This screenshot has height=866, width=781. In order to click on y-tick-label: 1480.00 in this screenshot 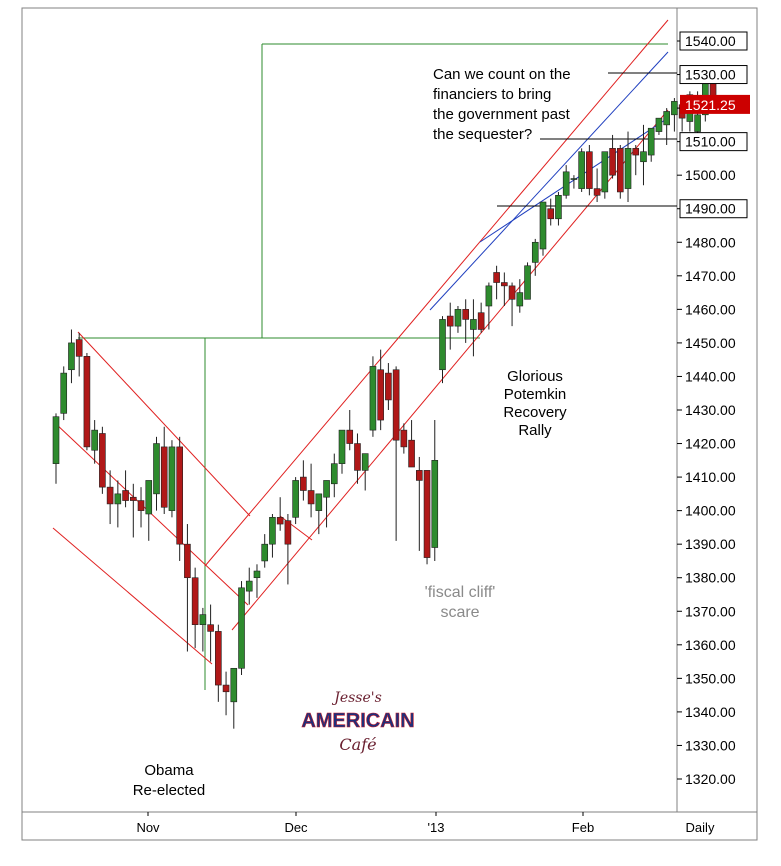, I will do `click(710, 242)`.